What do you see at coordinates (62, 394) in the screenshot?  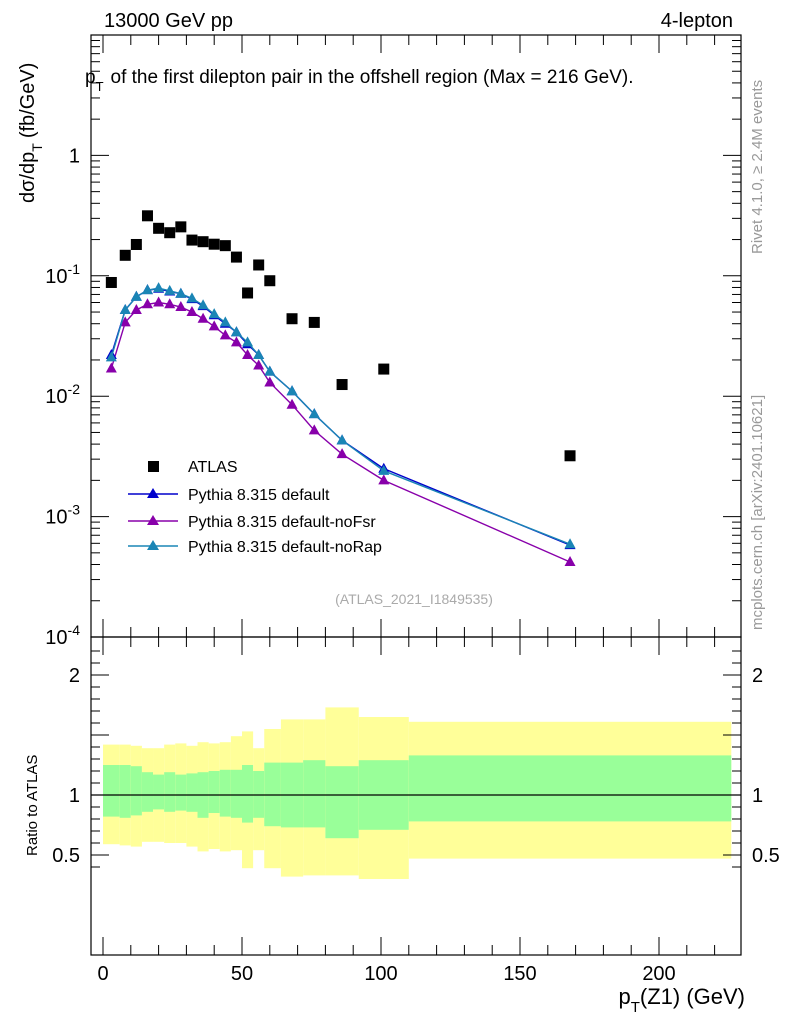 I see `main-y-tick-label: 10⁻²` at bounding box center [62, 394].